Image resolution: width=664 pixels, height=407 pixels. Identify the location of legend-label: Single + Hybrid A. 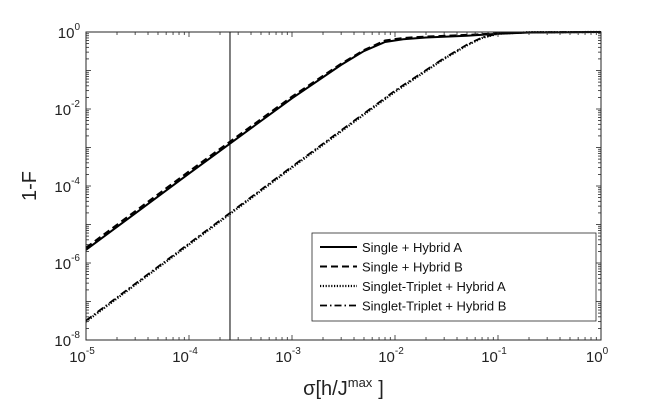
(412, 247).